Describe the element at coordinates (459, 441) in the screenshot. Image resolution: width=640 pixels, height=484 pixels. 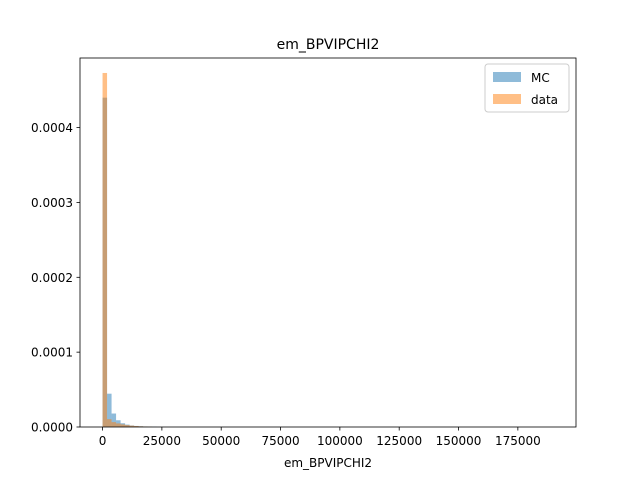
I see `x-tick-label: 150000` at that location.